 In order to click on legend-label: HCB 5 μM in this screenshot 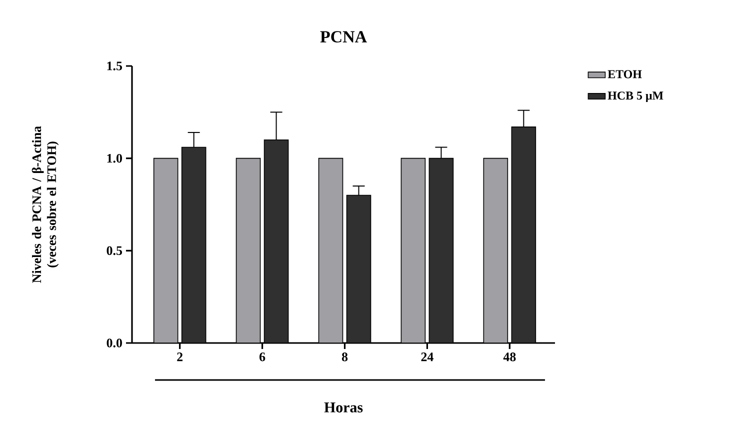, I will do `click(636, 97)`.